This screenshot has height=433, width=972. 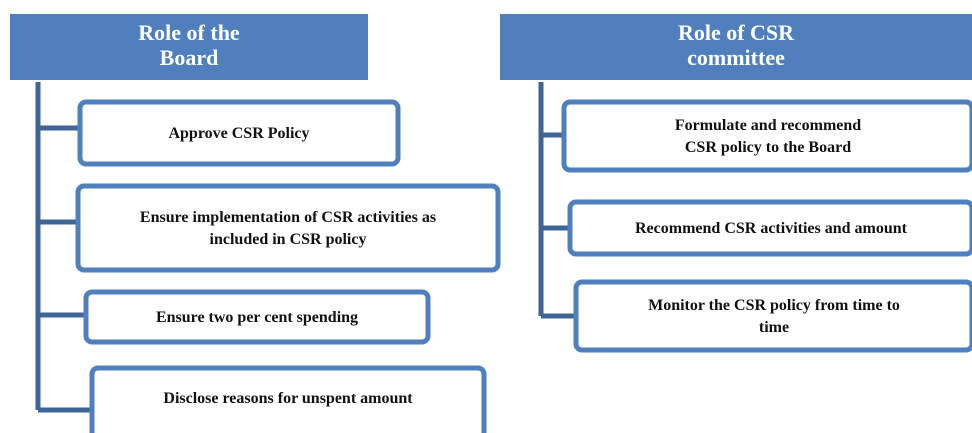 What do you see at coordinates (768, 125) in the screenshot?
I see `item-text: Formulate and recommend` at bounding box center [768, 125].